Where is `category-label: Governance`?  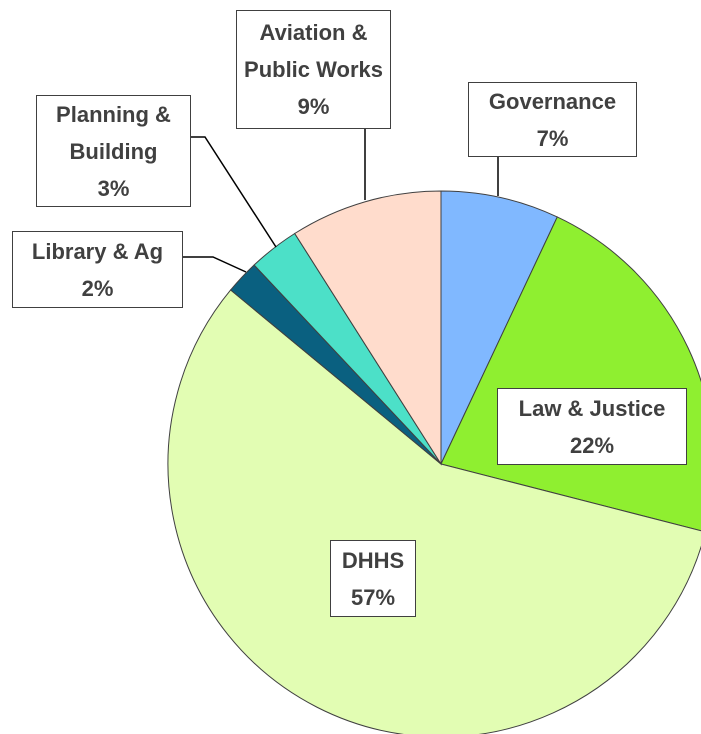
category-label: Governance is located at coordinates (552, 101).